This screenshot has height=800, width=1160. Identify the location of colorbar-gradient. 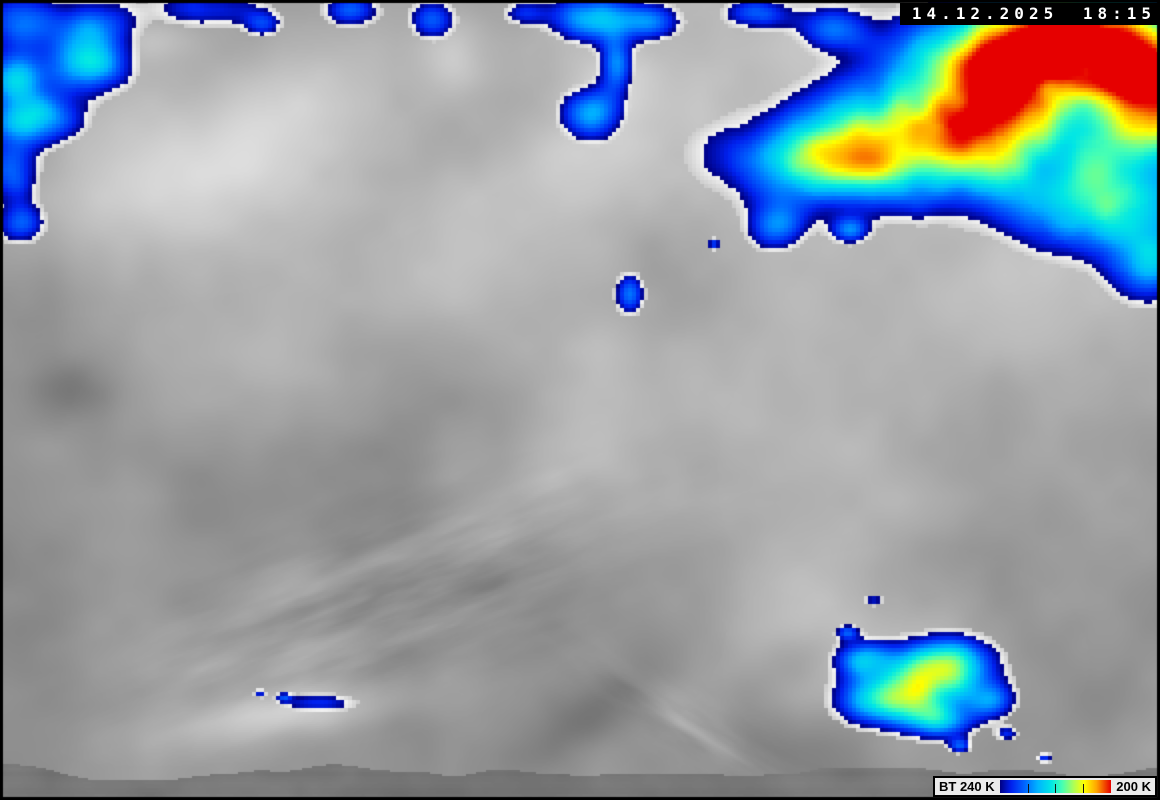
(1055, 786).